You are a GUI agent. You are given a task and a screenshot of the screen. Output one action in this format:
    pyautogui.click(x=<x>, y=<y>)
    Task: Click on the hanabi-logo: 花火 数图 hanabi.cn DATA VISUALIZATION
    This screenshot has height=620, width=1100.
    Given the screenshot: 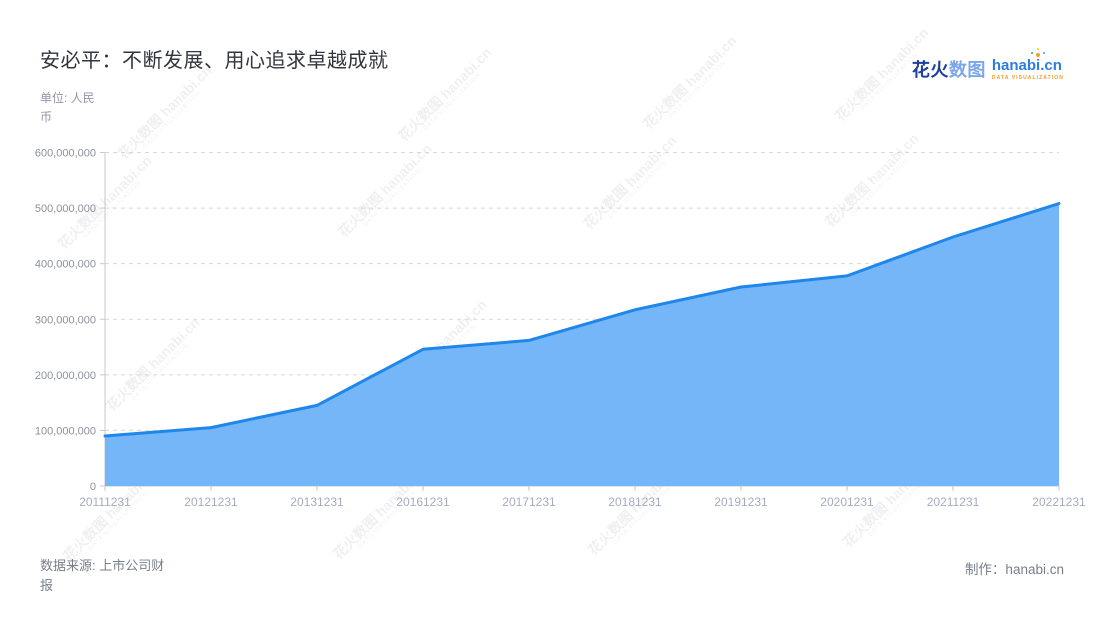 What is the action you would take?
    pyautogui.click(x=987, y=67)
    